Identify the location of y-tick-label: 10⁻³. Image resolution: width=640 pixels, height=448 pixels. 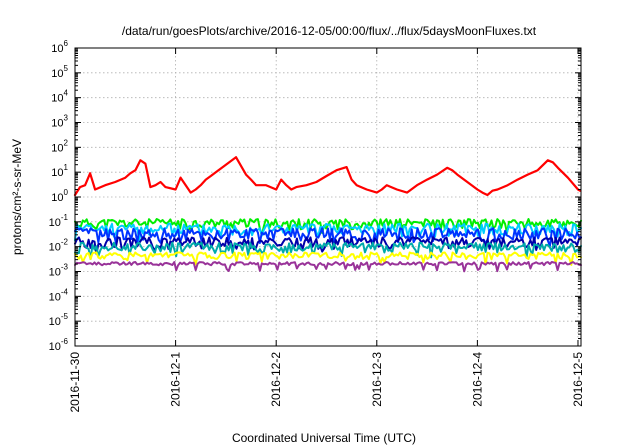
(59, 271).